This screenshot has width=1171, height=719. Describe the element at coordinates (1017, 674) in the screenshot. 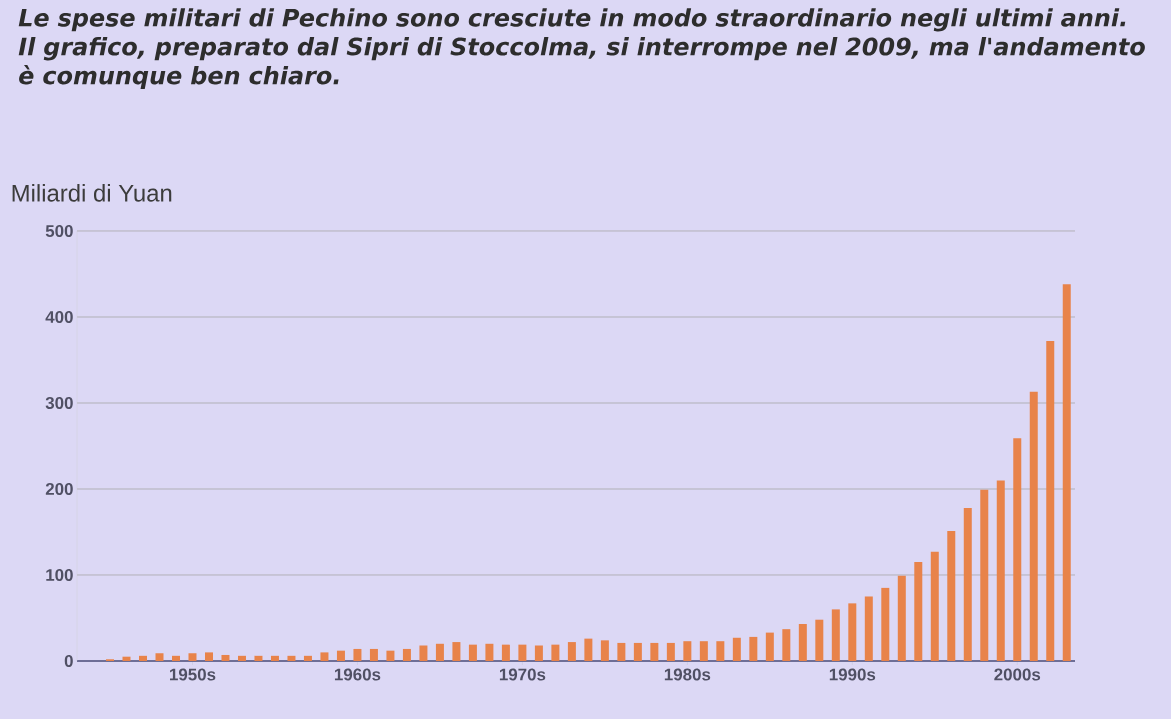

I see `x-tick-label: 2000s` at that location.